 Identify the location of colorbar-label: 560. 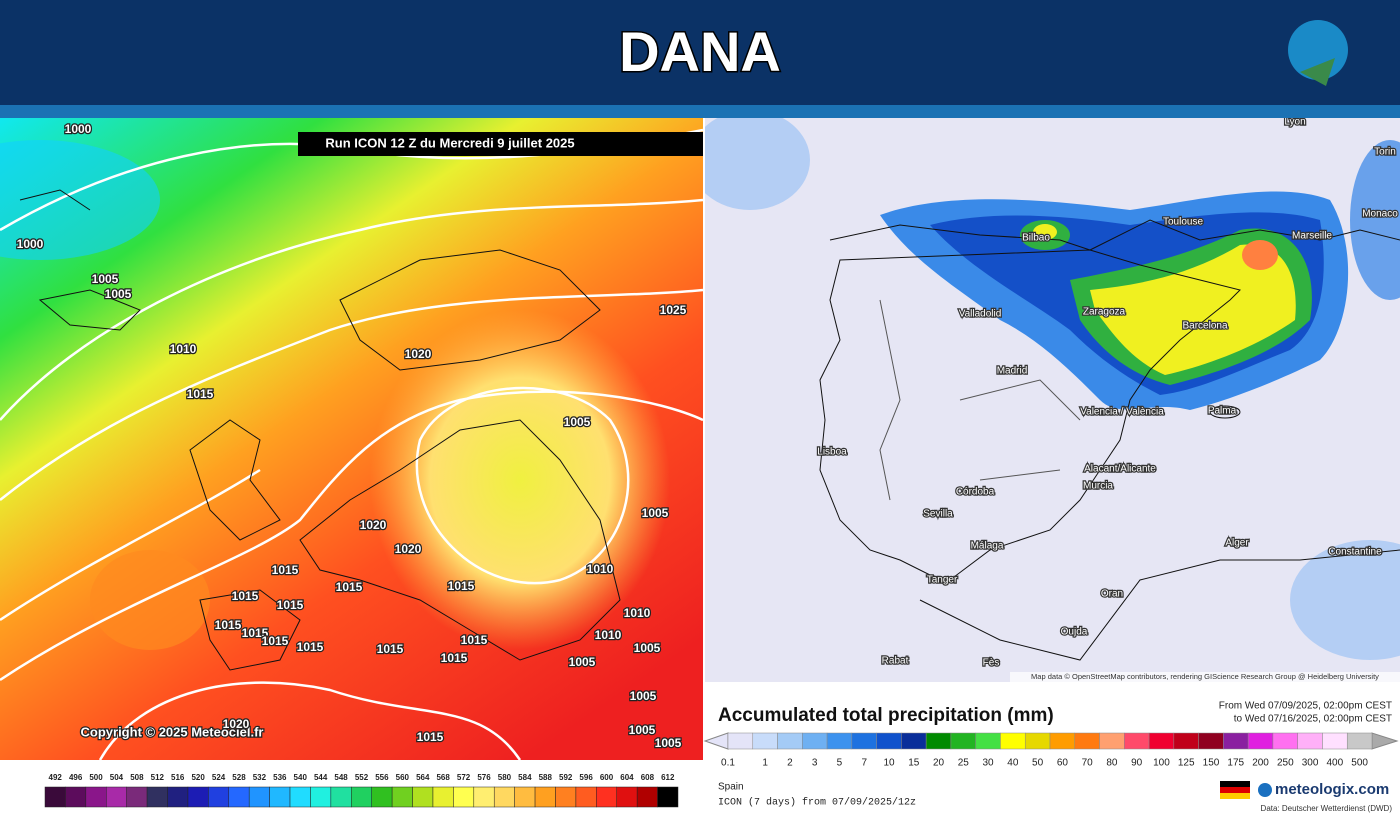
(403, 777).